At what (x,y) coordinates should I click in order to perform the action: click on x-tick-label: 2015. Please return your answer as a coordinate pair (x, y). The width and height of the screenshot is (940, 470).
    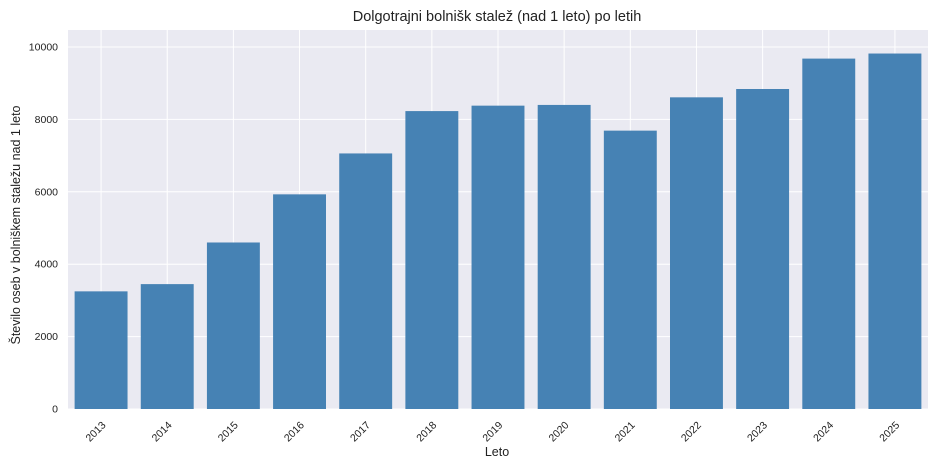
    Looking at the image, I should click on (228, 431).